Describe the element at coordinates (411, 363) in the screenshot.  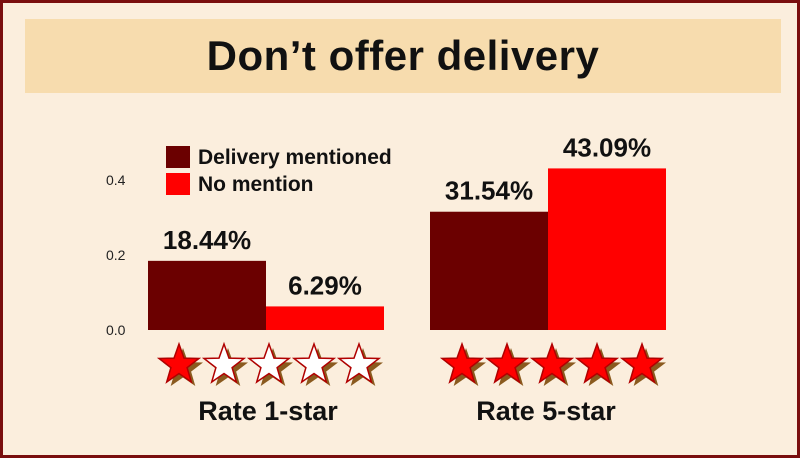
I see `star-ratings` at that location.